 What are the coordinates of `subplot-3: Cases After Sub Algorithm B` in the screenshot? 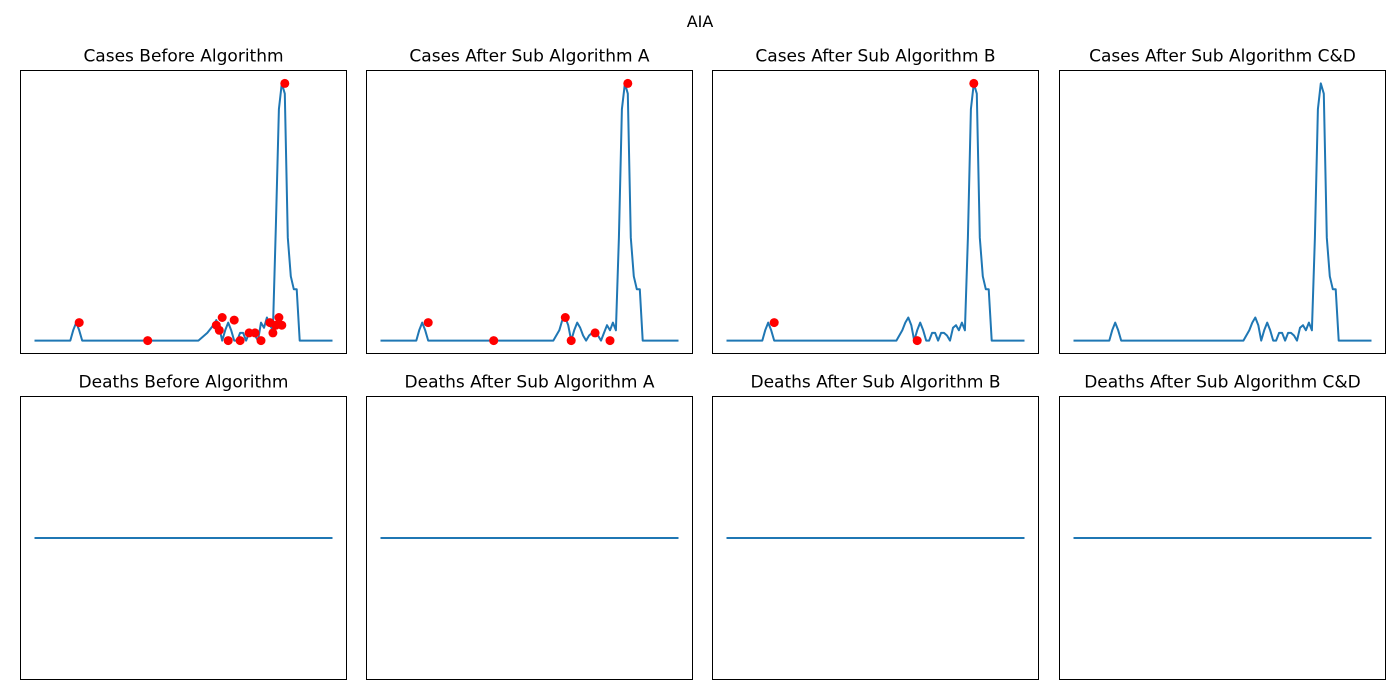 It's located at (875, 200).